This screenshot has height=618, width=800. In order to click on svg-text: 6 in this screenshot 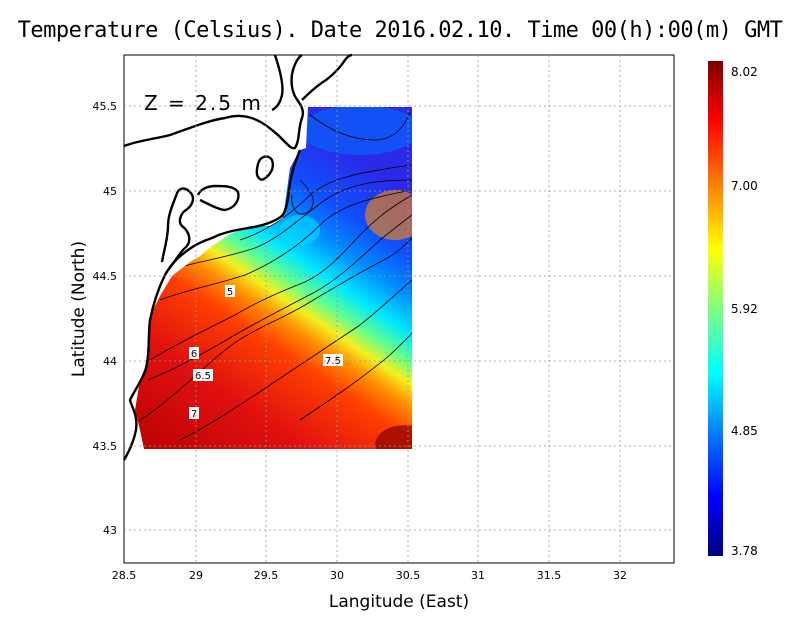, I will do `click(194, 354)`.